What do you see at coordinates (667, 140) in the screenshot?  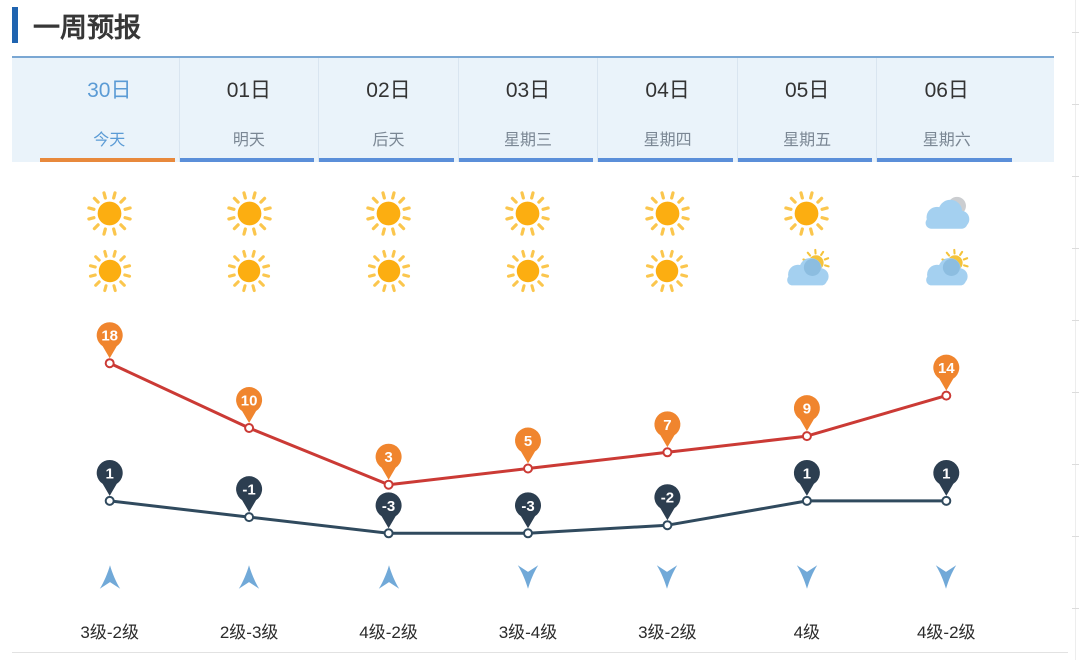 I see `day-name: 星期四` at bounding box center [667, 140].